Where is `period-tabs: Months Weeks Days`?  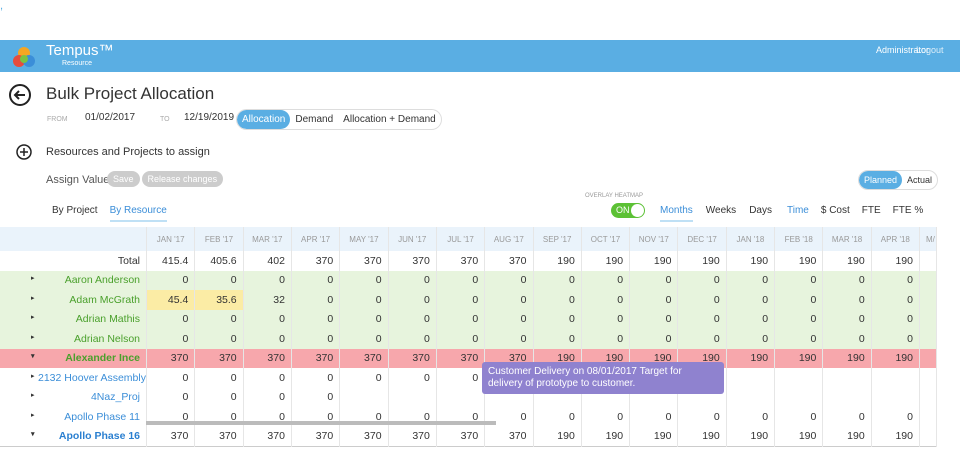
period-tabs: Months Weeks Days is located at coordinates (722, 213).